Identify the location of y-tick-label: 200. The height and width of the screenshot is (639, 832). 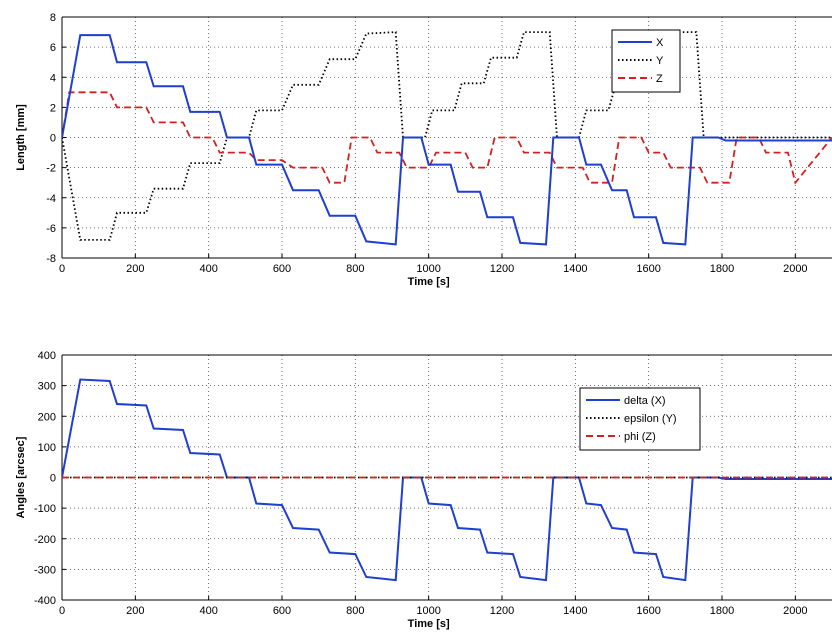
(47, 417).